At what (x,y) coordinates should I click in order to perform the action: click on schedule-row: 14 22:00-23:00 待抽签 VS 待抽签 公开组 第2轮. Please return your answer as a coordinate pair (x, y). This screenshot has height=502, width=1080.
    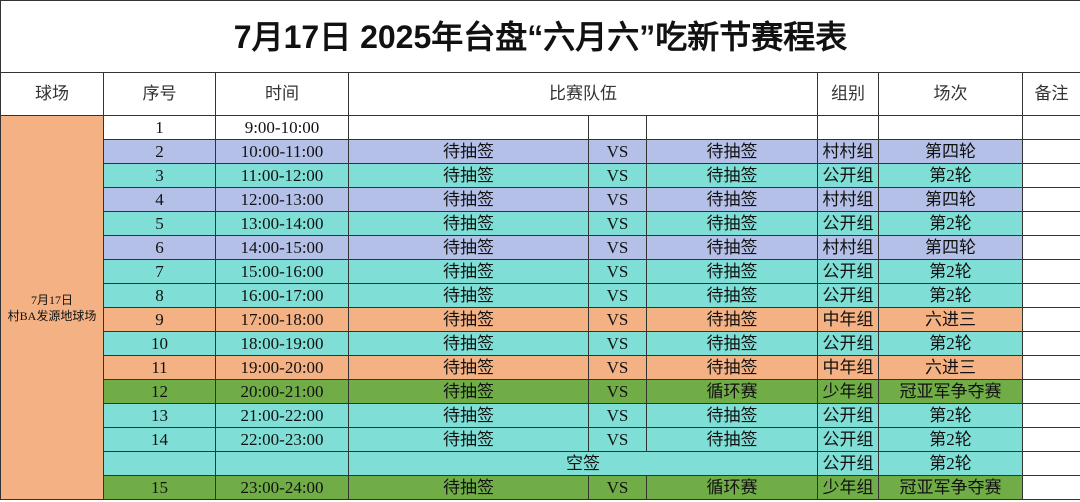
    Looking at the image, I should click on (540, 439).